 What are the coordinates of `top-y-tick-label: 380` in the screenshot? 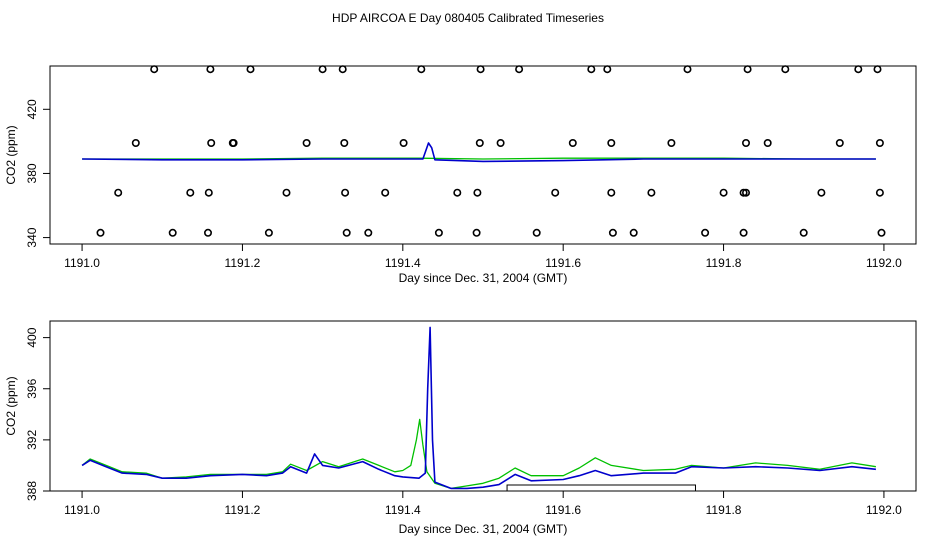 It's located at (32, 173).